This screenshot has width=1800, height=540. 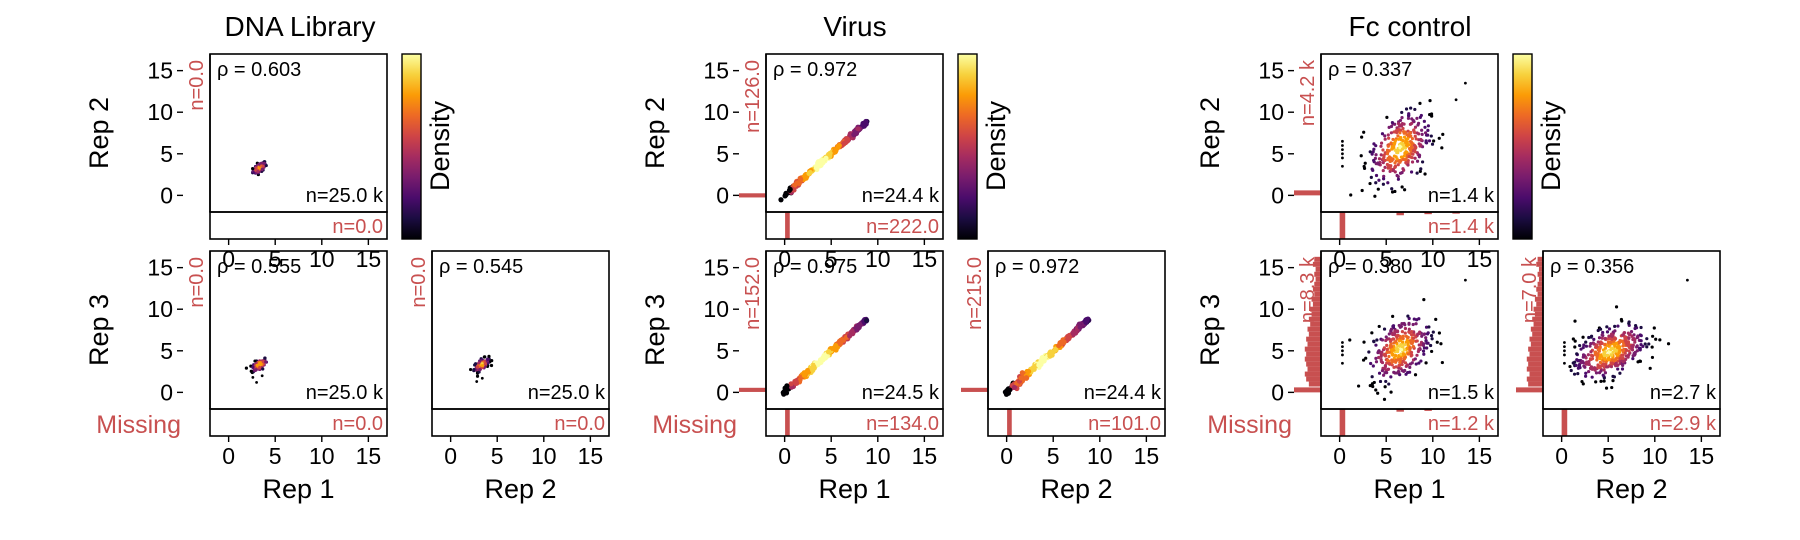 What do you see at coordinates (1683, 393) in the screenshot?
I see `n-both-annotation: n=2.7 k` at bounding box center [1683, 393].